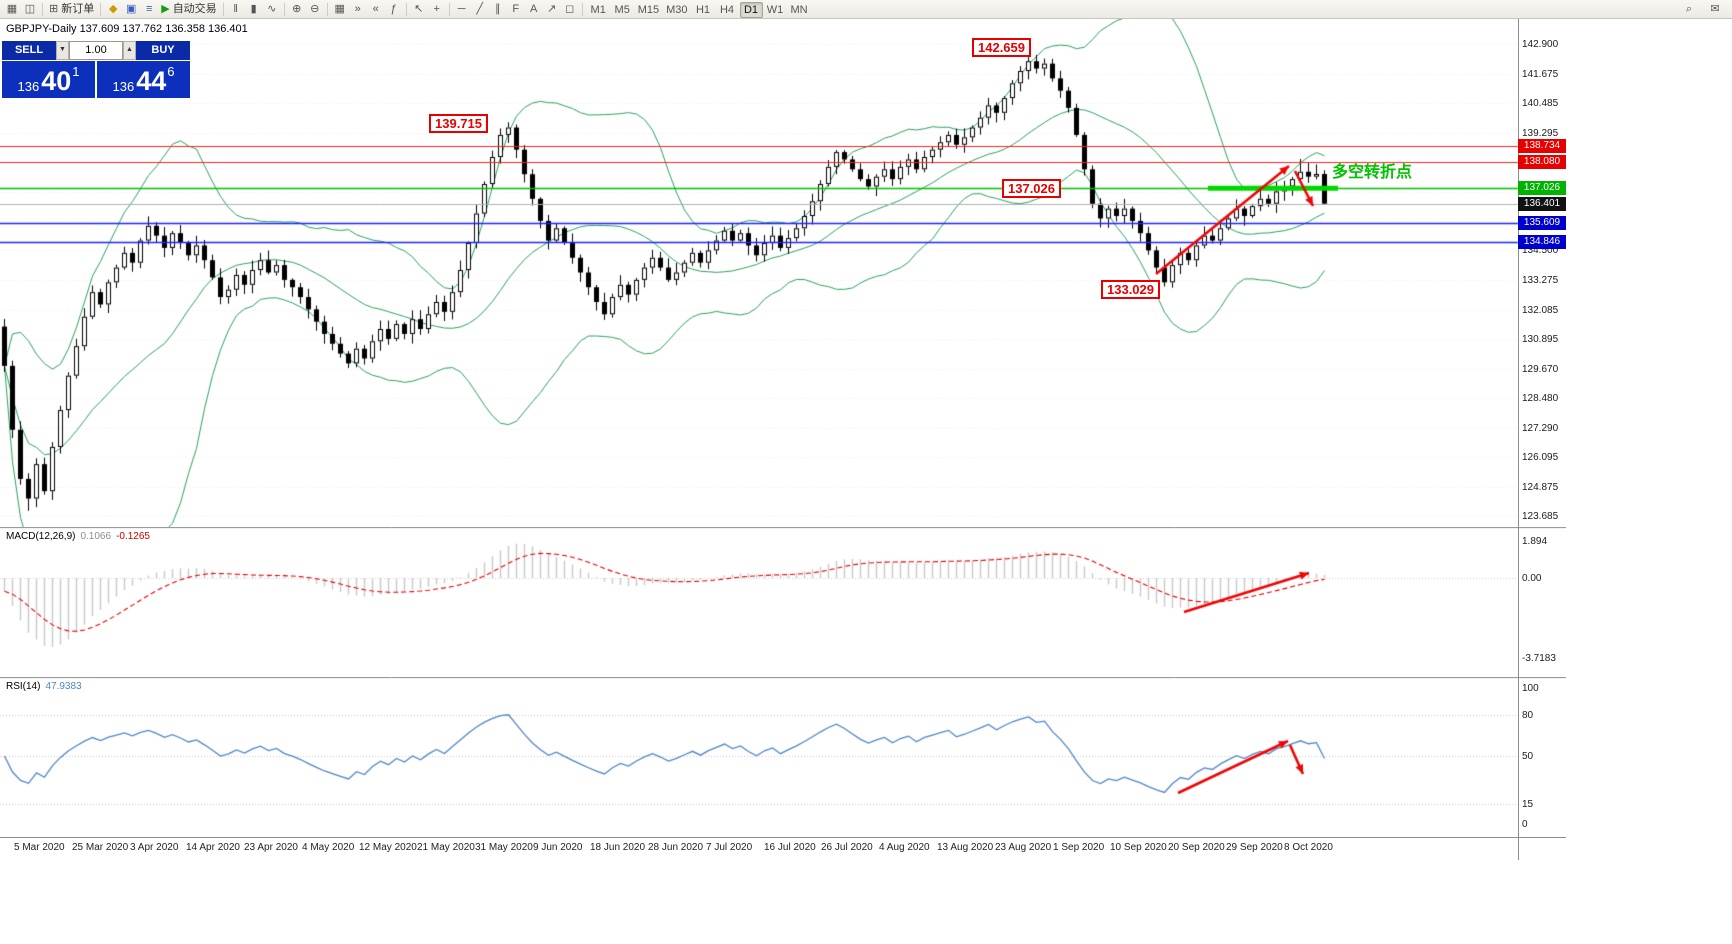 This screenshot has width=1732, height=944. What do you see at coordinates (1540, 104) in the screenshot?
I see `price-axis-label: 140.485` at bounding box center [1540, 104].